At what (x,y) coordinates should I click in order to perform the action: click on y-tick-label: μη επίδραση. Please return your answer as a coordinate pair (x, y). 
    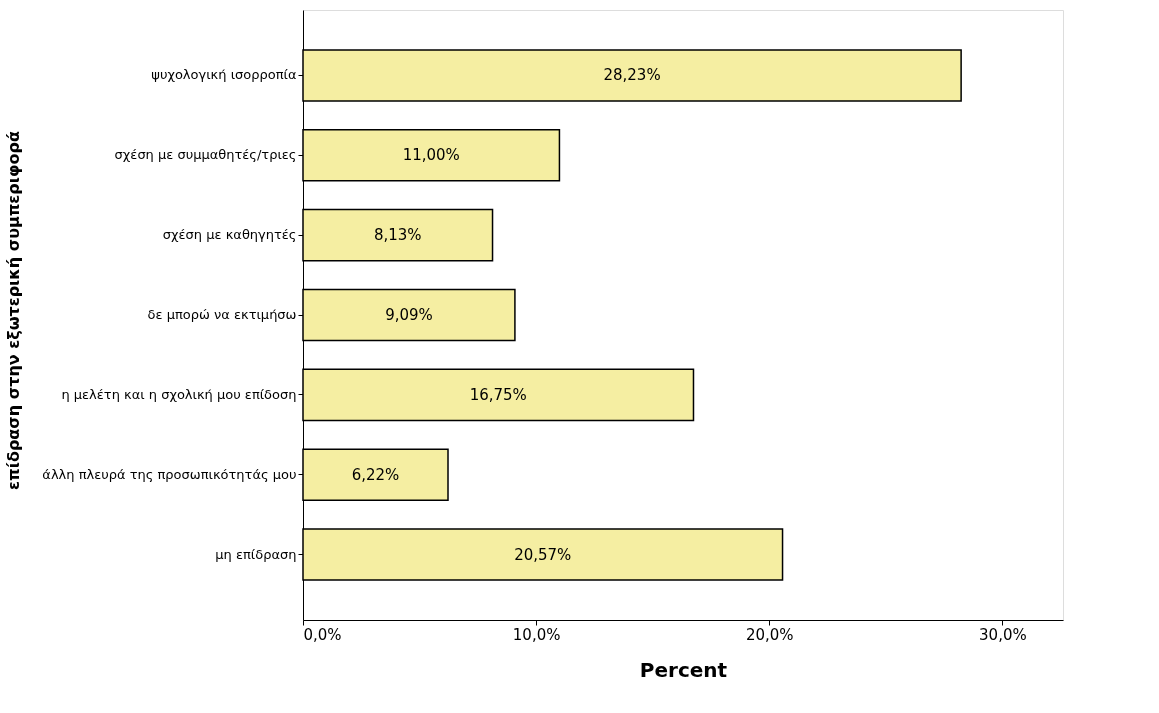
    Looking at the image, I should click on (256, 554).